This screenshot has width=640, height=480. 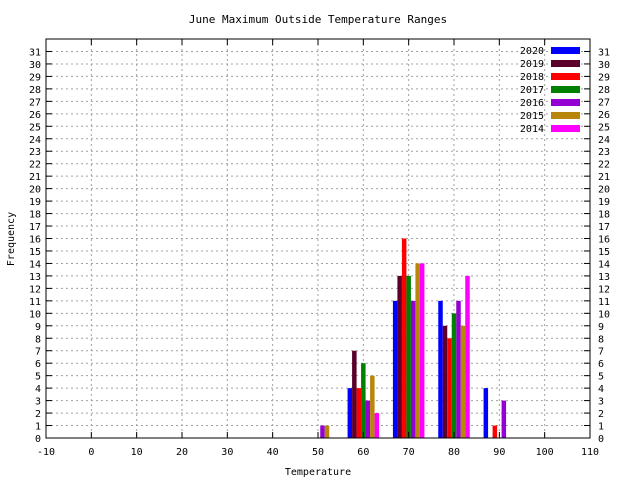 I want to click on y-axis-label: Frequency, so click(x=11, y=239).